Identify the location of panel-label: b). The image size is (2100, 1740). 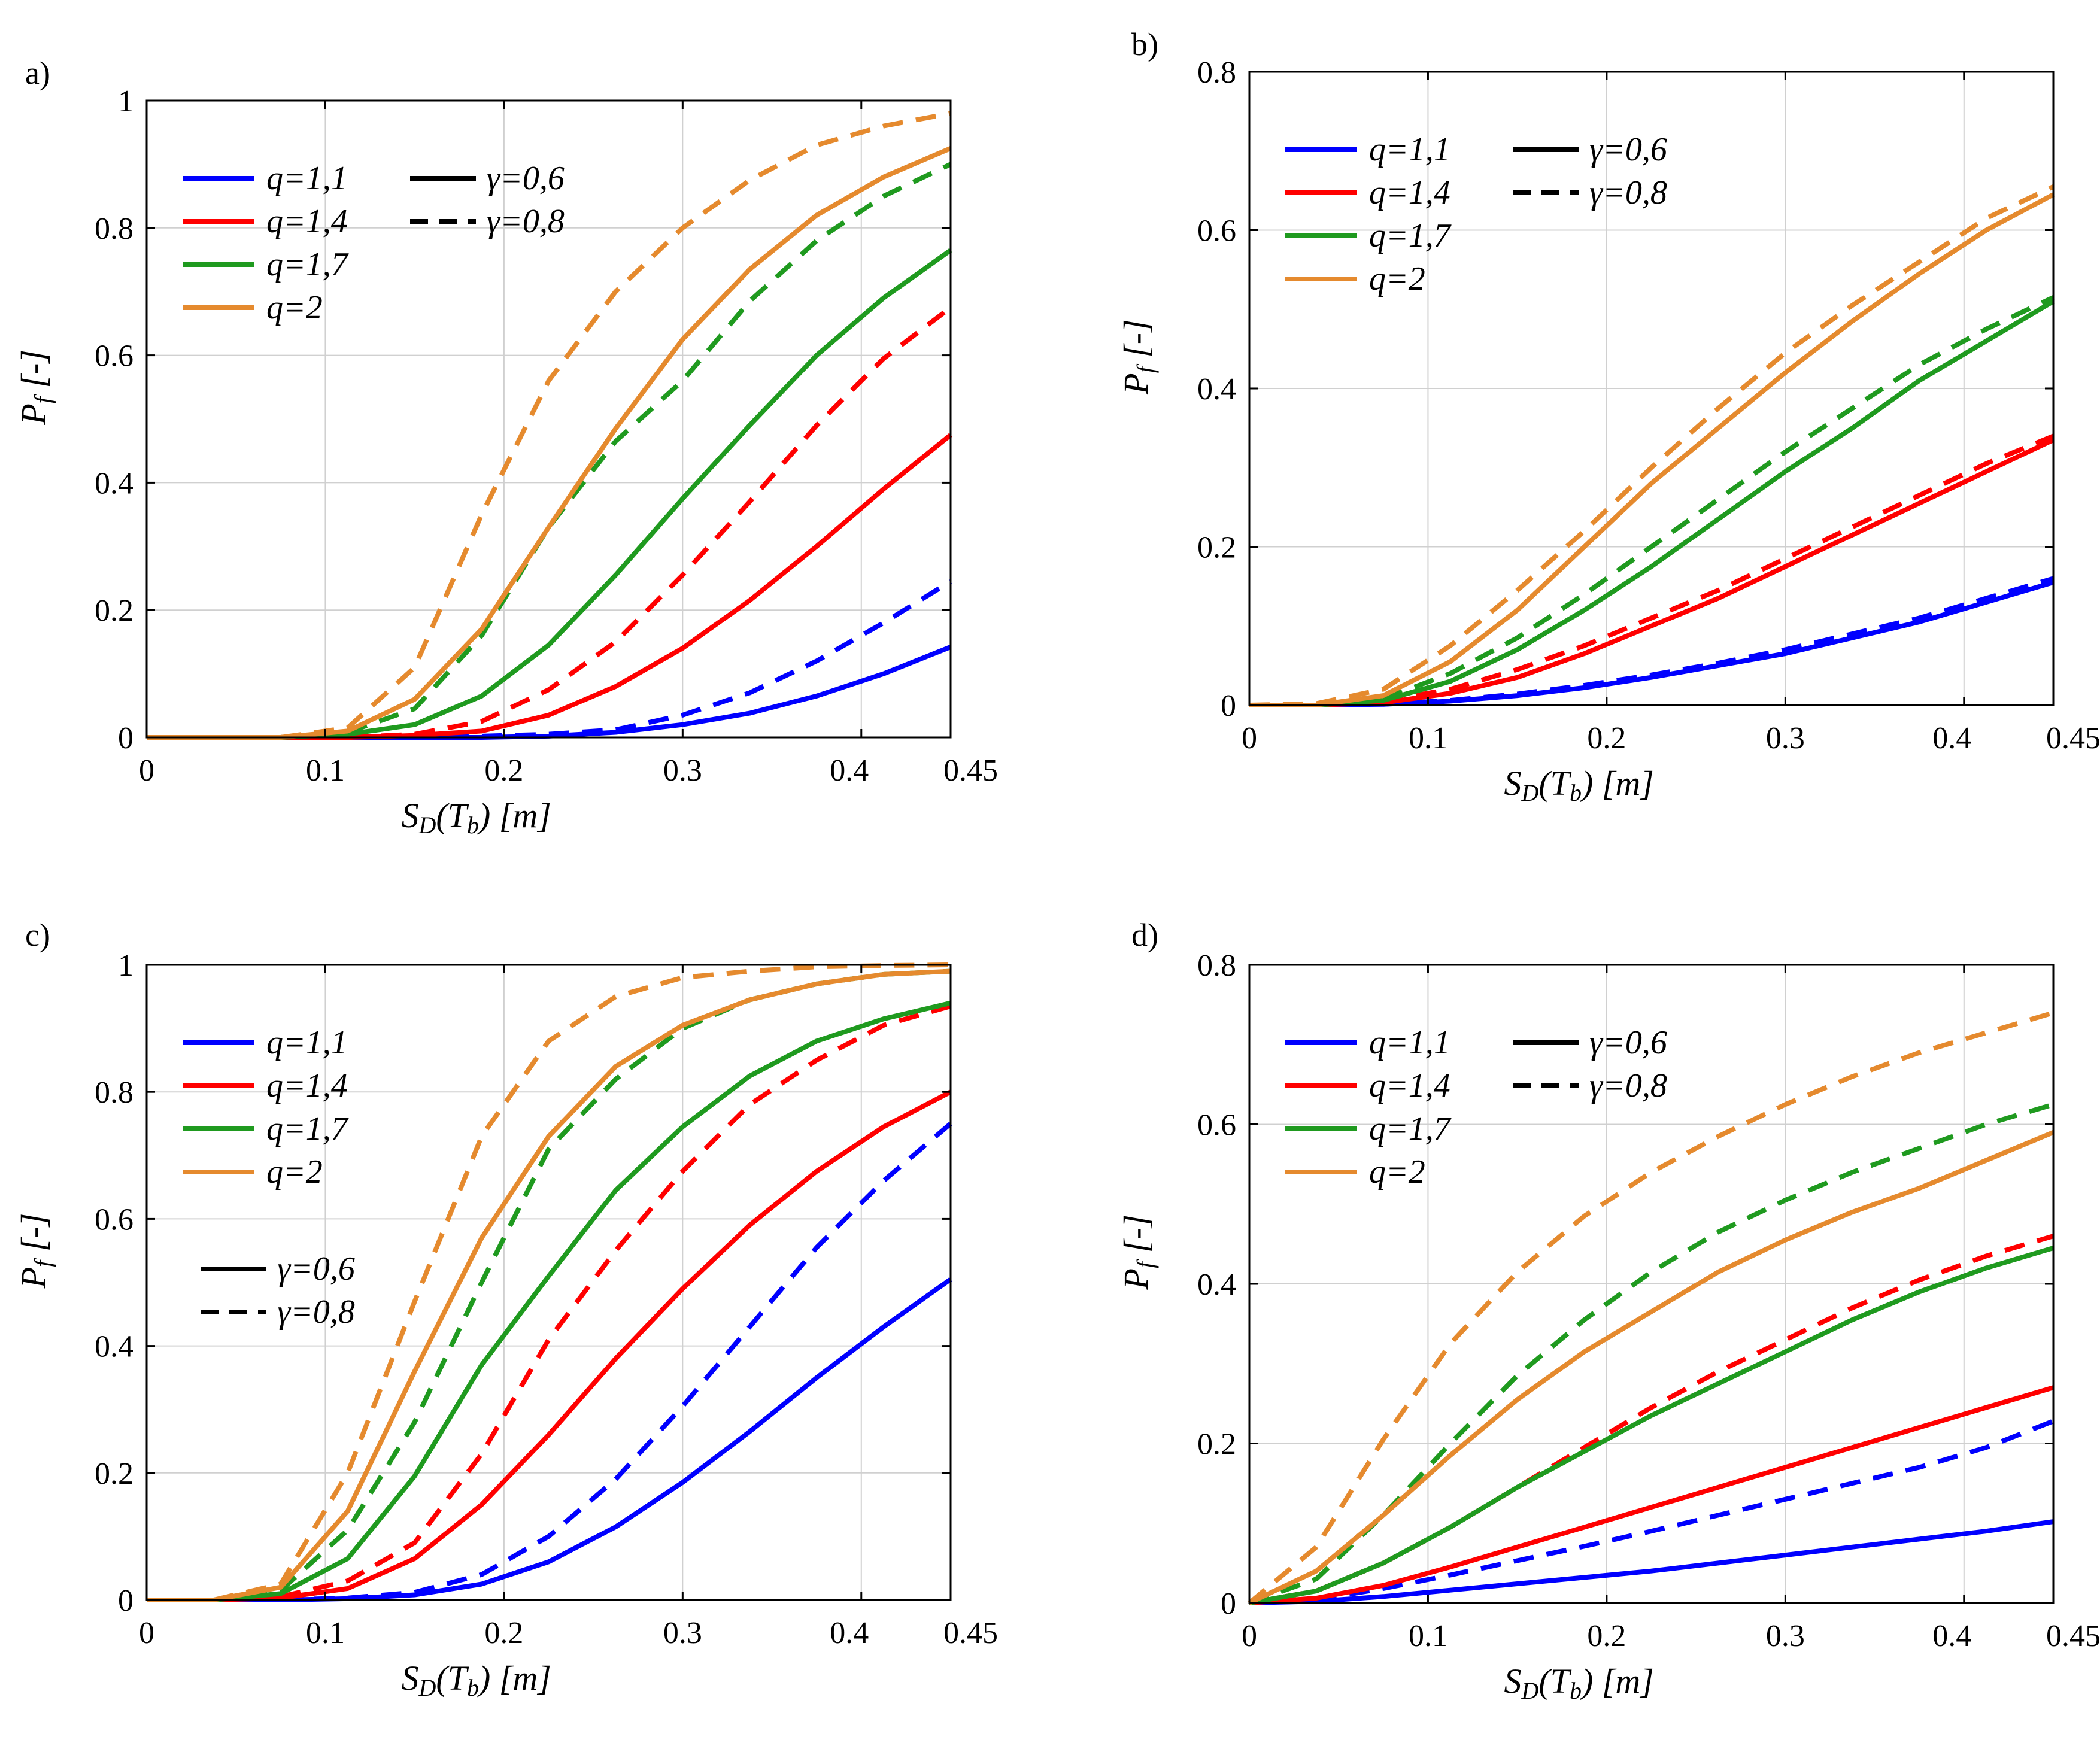
(1144, 44).